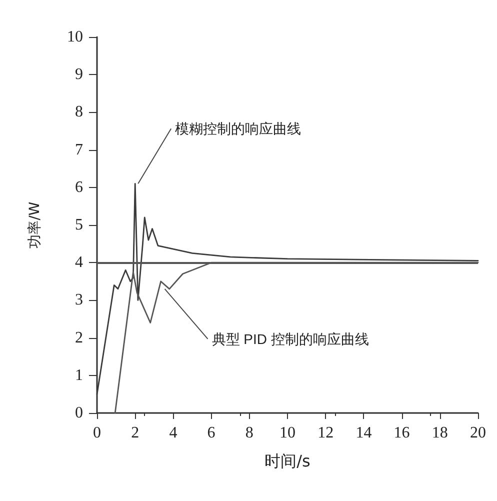  Describe the element at coordinates (238, 128) in the screenshot. I see `annotation: 模糊控制的响应曲线` at that location.